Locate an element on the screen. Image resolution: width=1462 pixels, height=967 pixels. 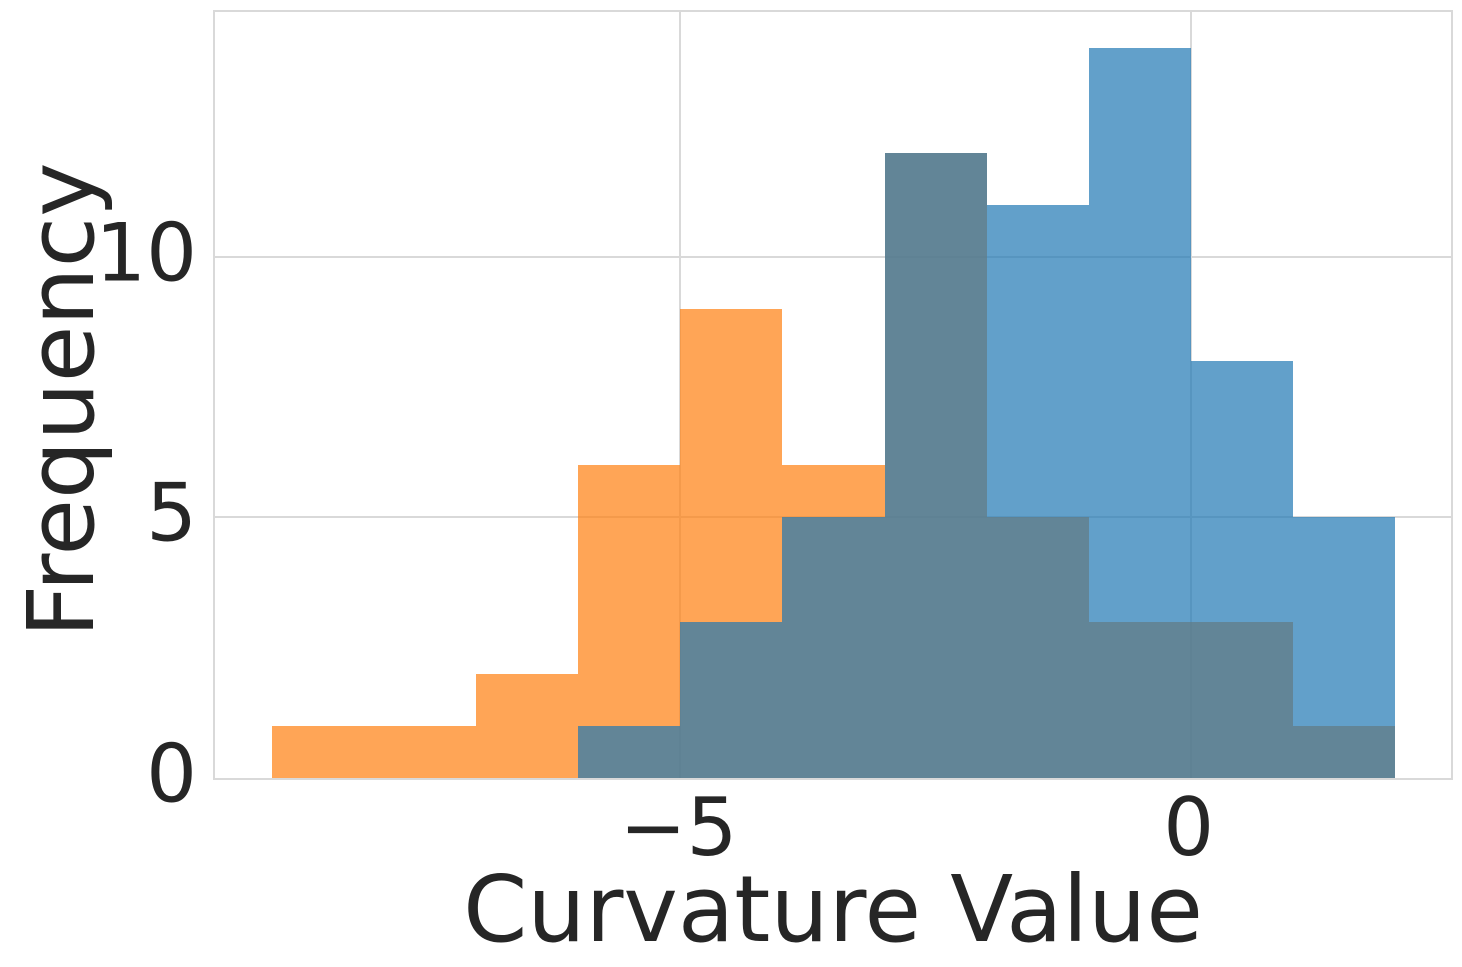
x-tick-label--5: −5 is located at coordinates (678, 827).